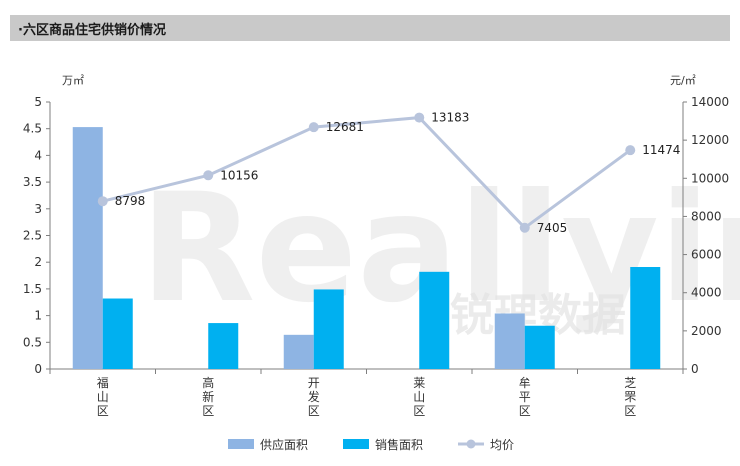  Describe the element at coordinates (370, 28) in the screenshot. I see `title-bar: ·六区商品住宅供销价情况` at that location.